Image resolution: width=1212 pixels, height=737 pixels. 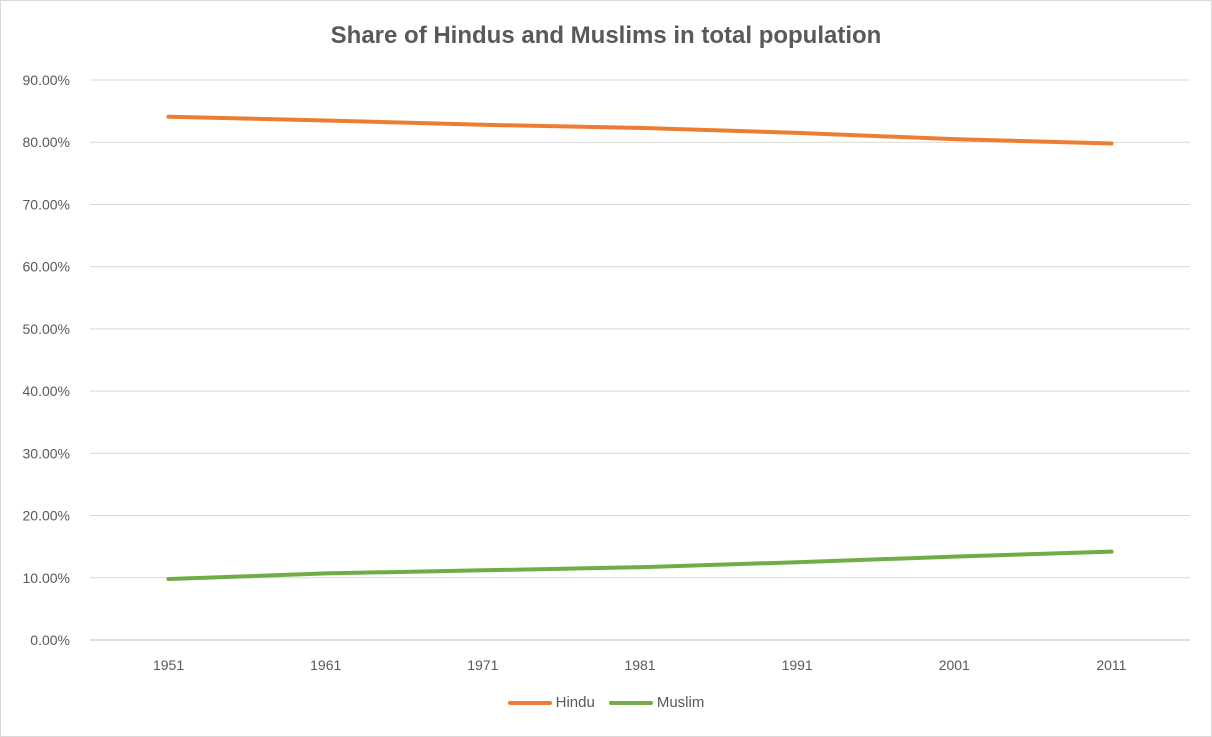 I want to click on legend: Hindu Muslim, so click(x=606, y=702).